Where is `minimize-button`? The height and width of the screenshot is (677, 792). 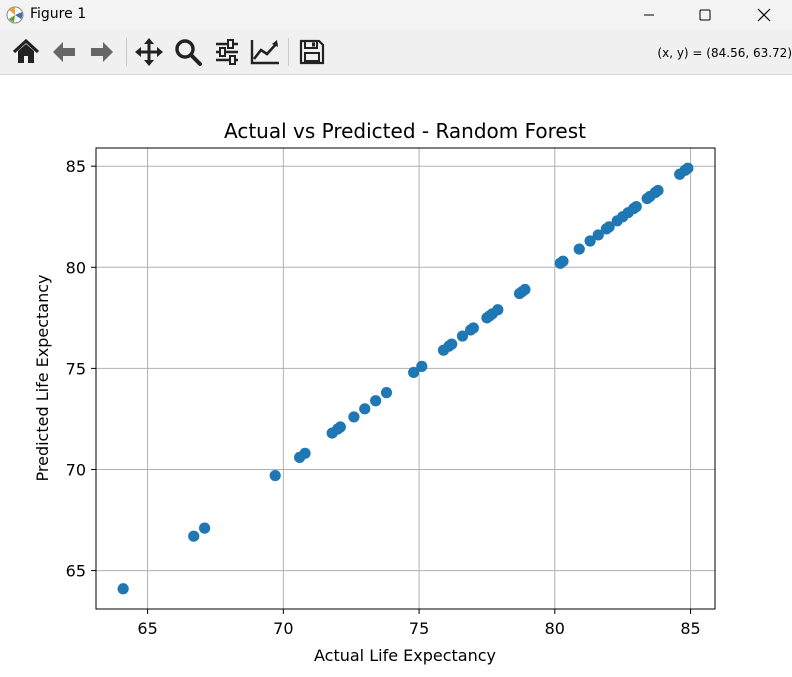 minimize-button is located at coordinates (649, 15).